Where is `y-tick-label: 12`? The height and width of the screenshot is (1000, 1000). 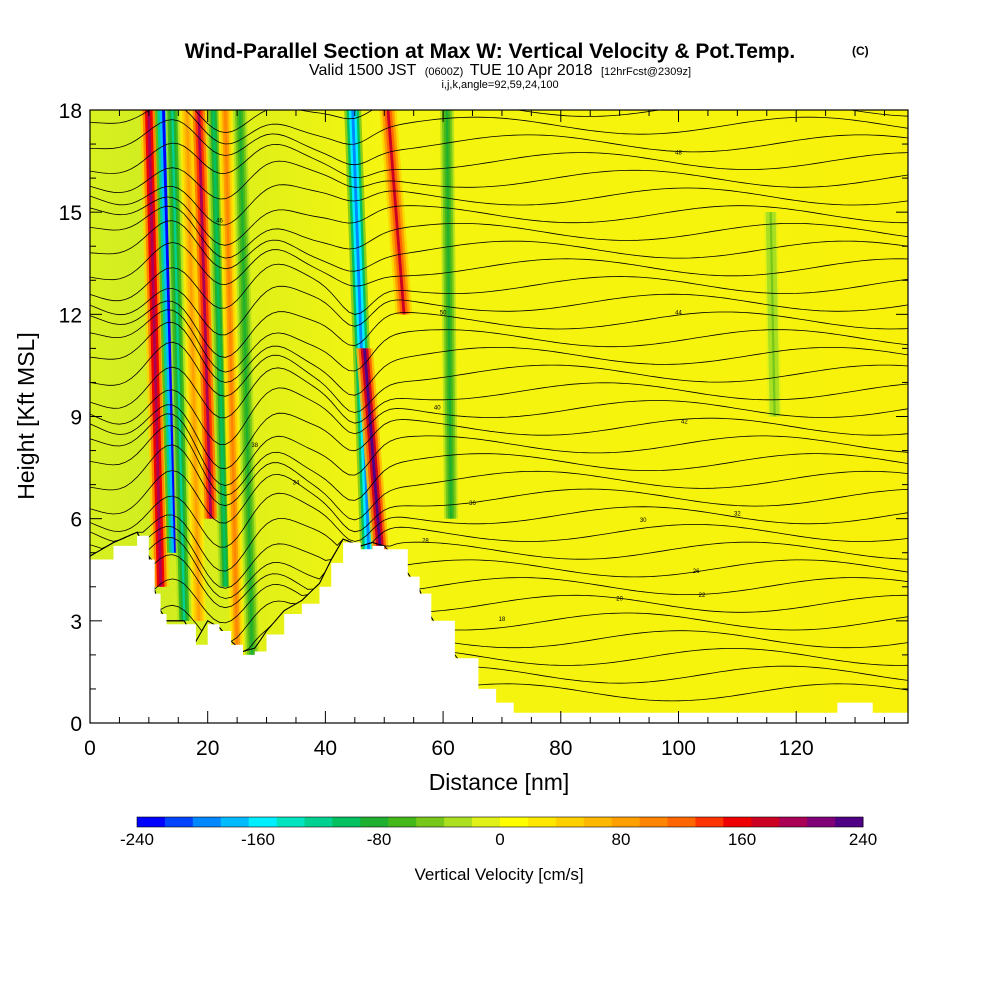
y-tick-label: 12 is located at coordinates (70, 315).